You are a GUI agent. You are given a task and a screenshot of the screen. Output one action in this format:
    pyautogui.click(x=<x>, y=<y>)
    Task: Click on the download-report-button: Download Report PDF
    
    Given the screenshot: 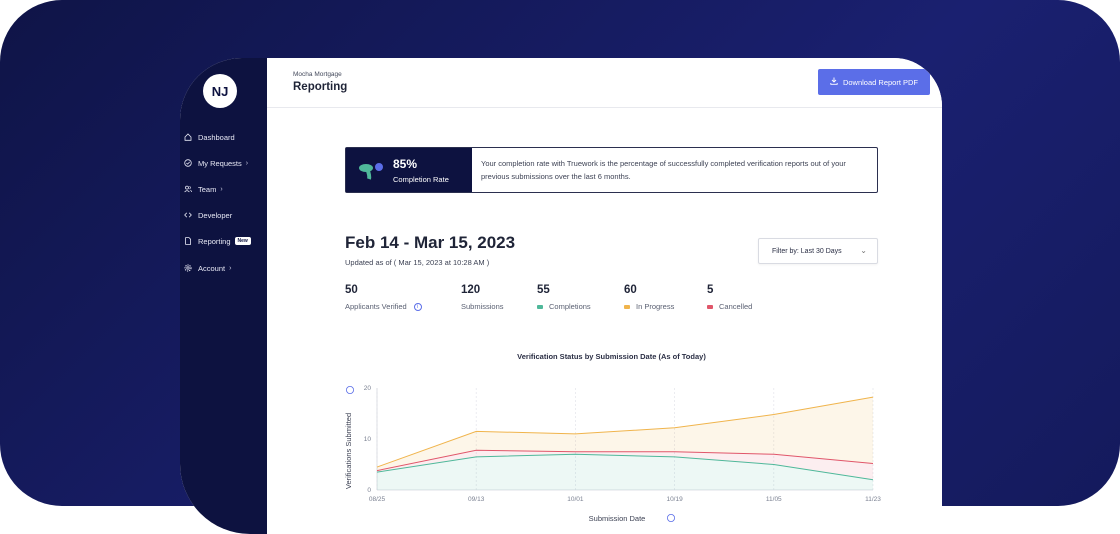 What is the action you would take?
    pyautogui.click(x=874, y=82)
    